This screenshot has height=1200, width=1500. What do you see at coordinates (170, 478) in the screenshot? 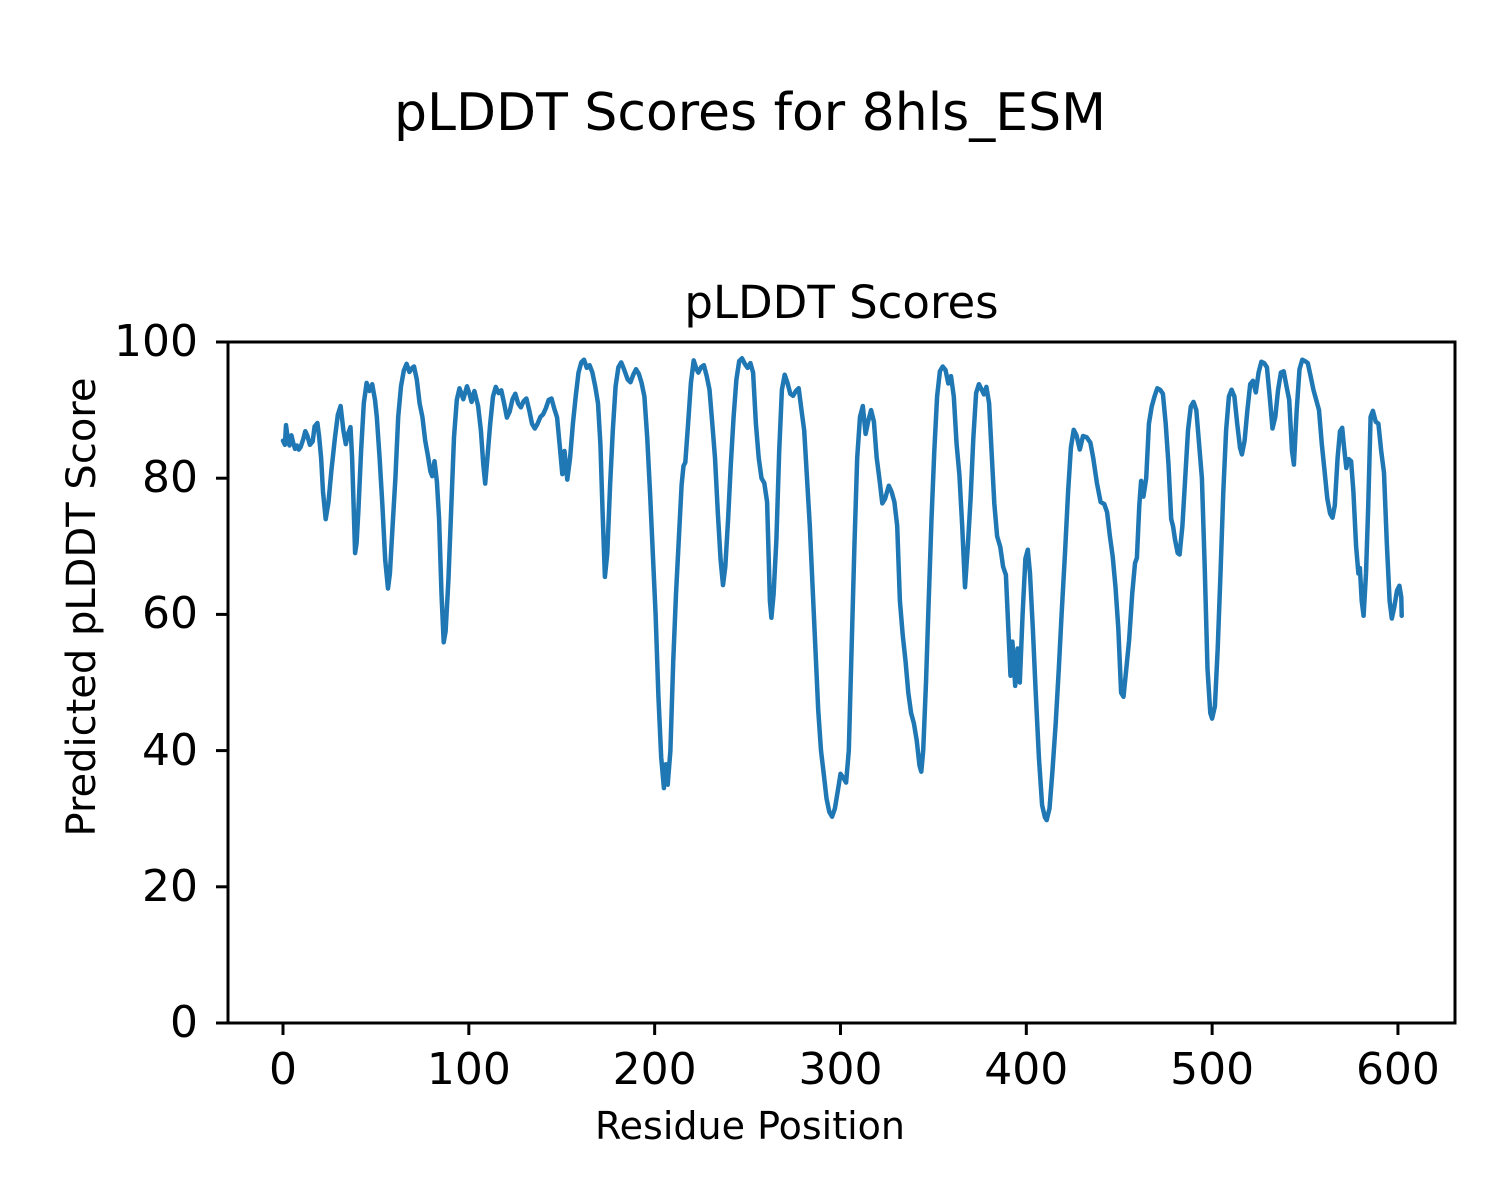
I see `y-tick-label: 80` at bounding box center [170, 478].